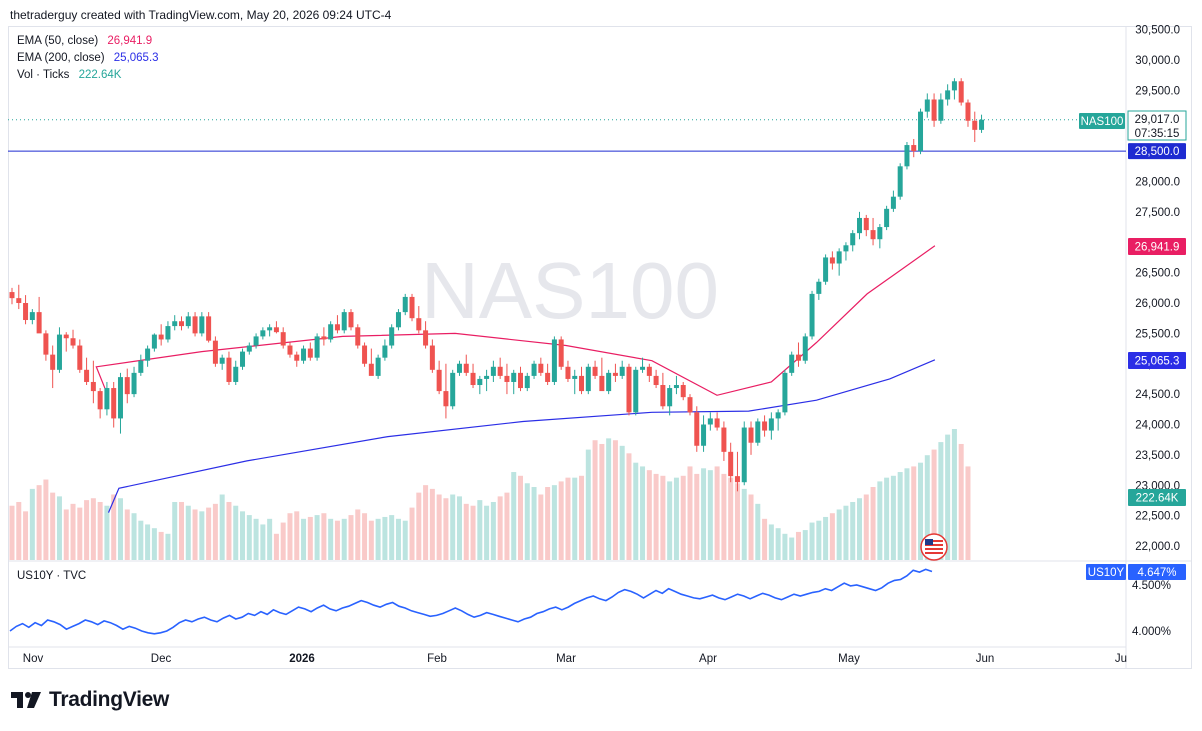 The image size is (1202, 731). What do you see at coordinates (570, 290) in the screenshot?
I see `symbol-watermark: NAS100` at bounding box center [570, 290].